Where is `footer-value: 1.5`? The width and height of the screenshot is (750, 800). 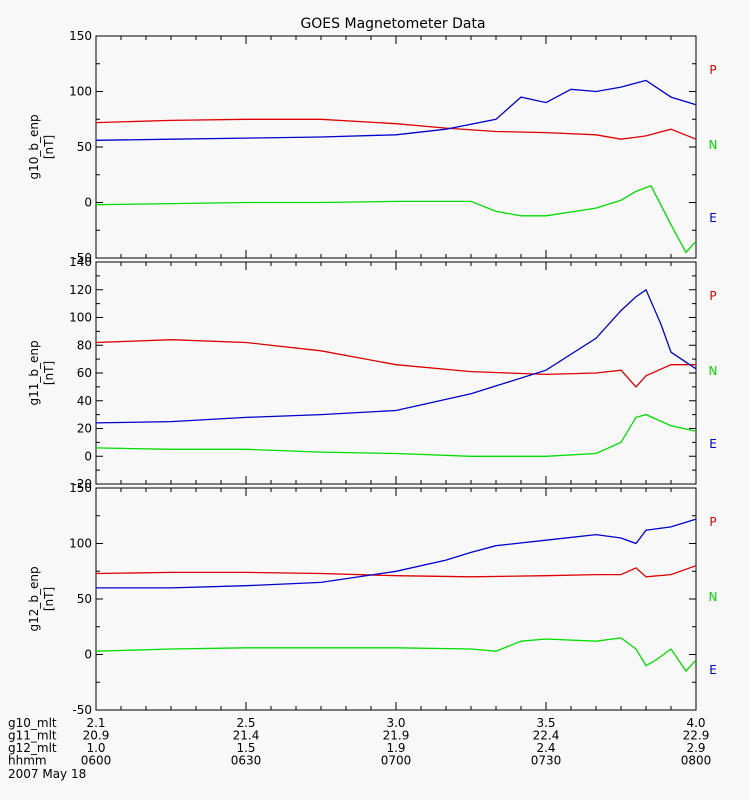
footer-value: 1.5 is located at coordinates (245, 748).